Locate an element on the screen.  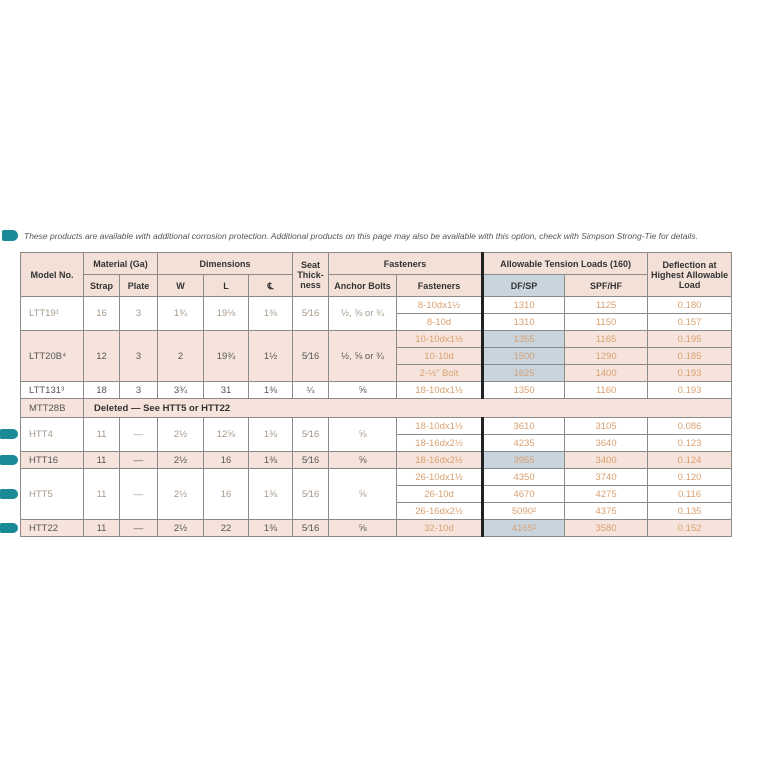
header-fasteners: Fasteners is located at coordinates (440, 285).